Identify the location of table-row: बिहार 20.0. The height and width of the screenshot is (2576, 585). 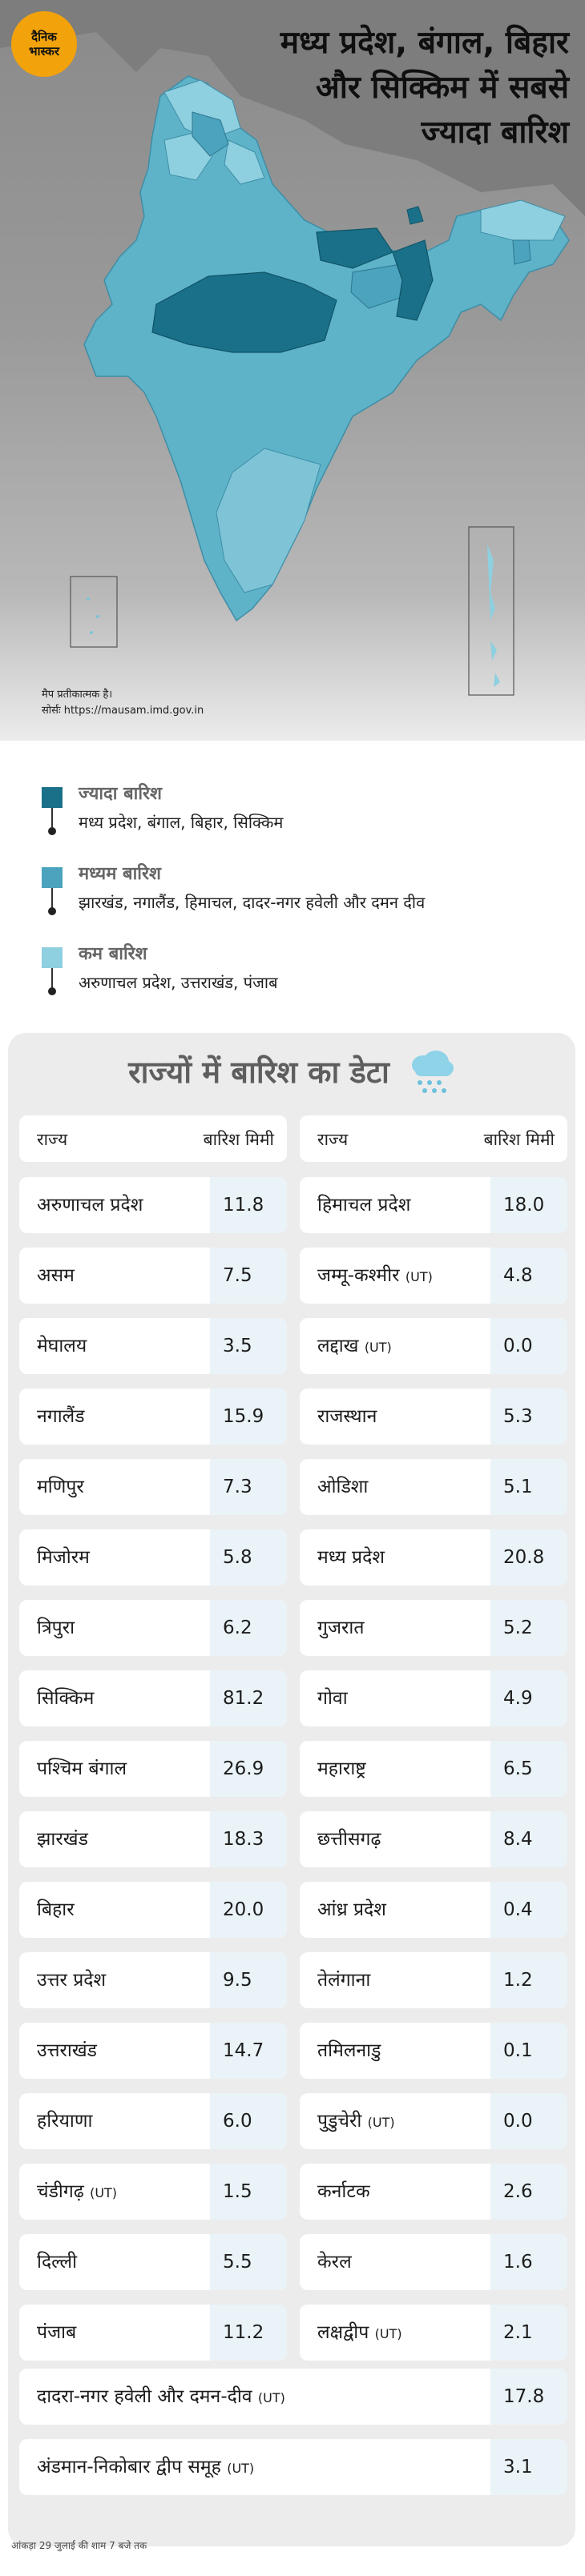
(153, 1910).